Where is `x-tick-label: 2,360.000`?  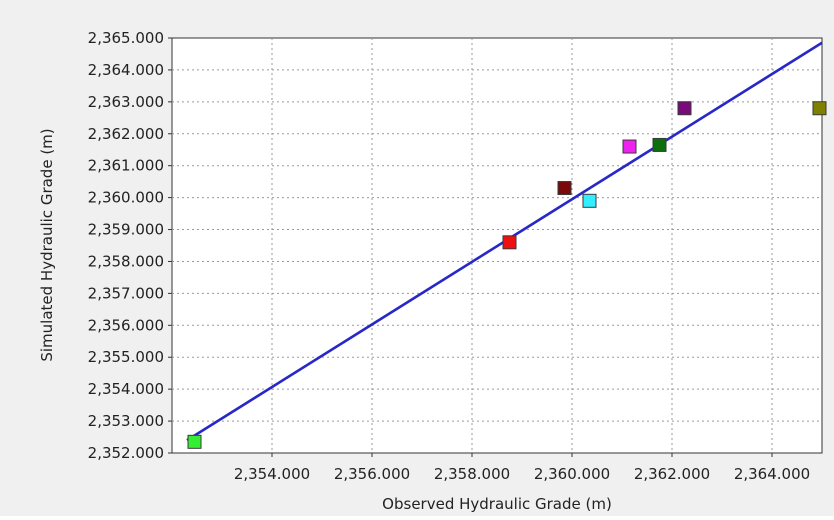 x-tick-label: 2,360.000 is located at coordinates (572, 474).